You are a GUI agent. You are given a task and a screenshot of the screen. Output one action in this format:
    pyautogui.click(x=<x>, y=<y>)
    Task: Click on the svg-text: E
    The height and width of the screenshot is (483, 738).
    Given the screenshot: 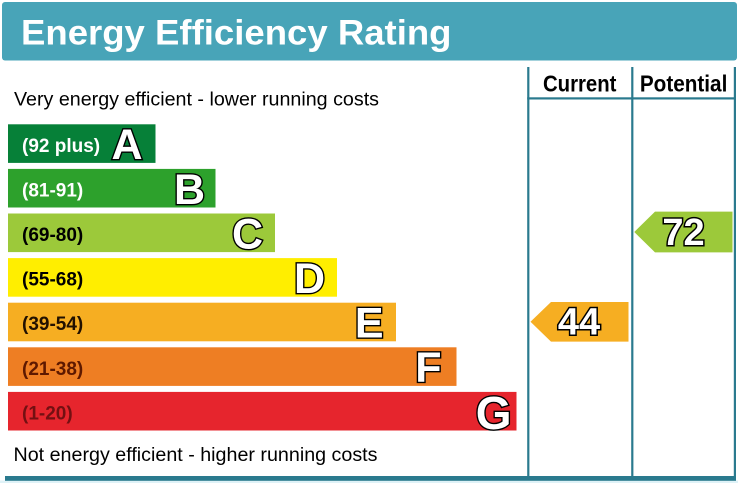 What is the action you would take?
    pyautogui.click(x=369, y=324)
    